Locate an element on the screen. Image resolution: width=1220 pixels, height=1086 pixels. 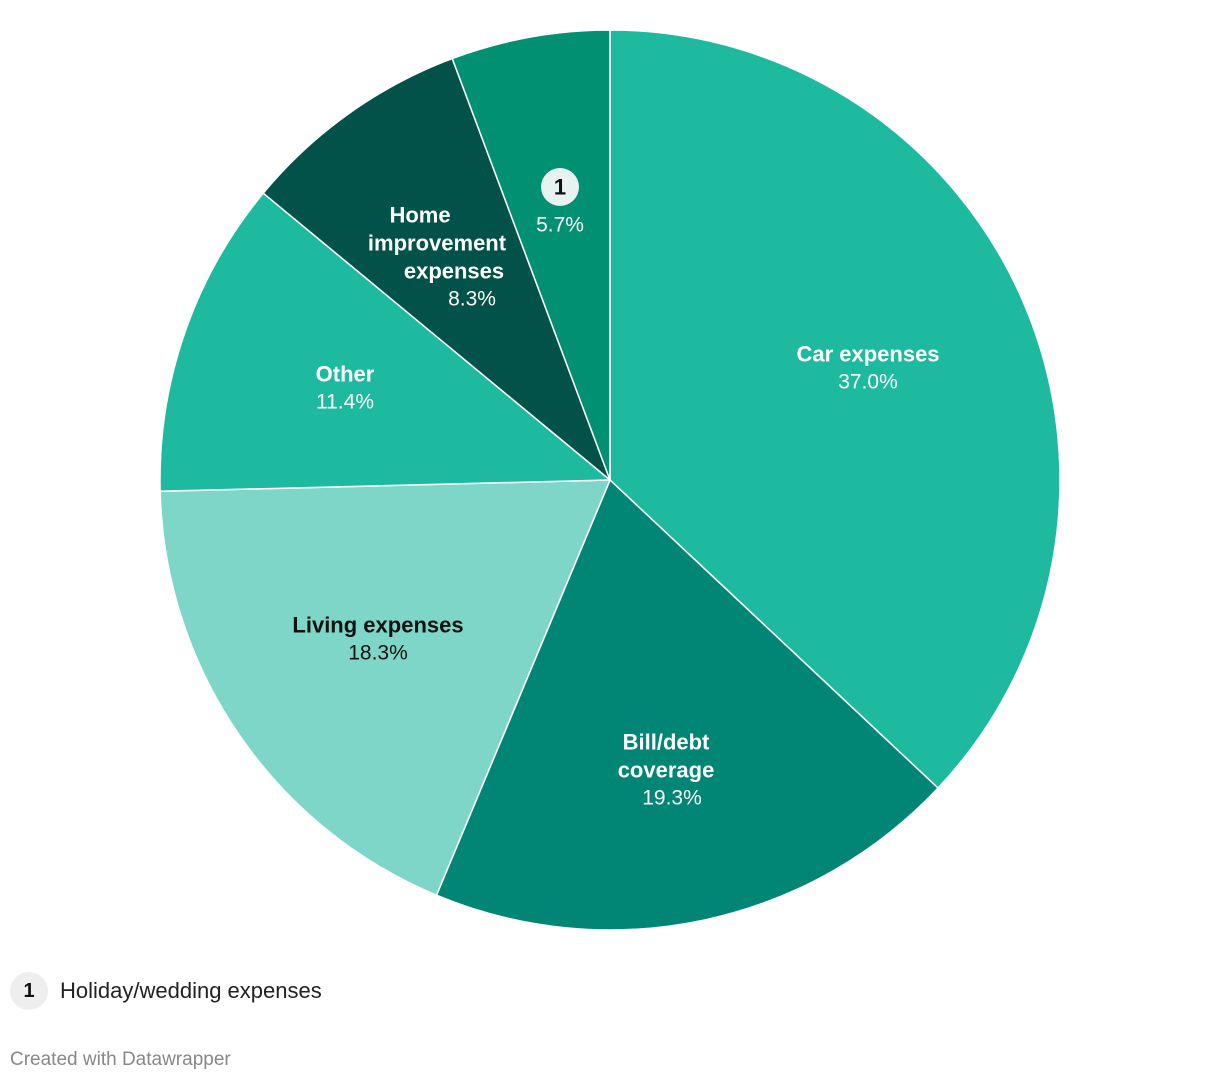
slice-name: expenses is located at coordinates (454, 271).